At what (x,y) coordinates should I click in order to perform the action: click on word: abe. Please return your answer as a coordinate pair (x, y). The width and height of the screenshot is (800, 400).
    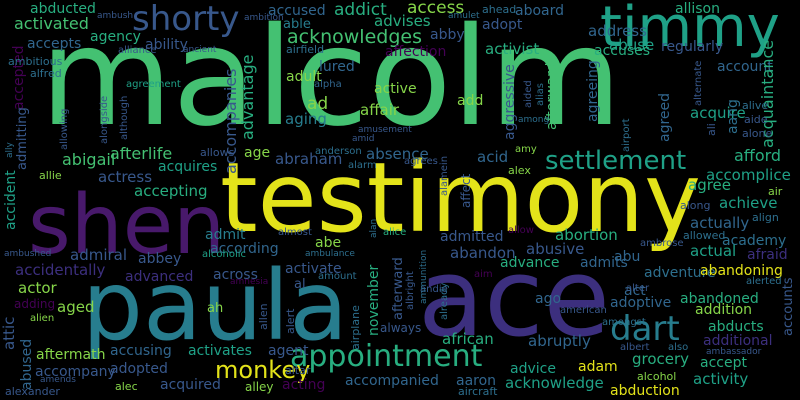
    Looking at the image, I should click on (328, 243).